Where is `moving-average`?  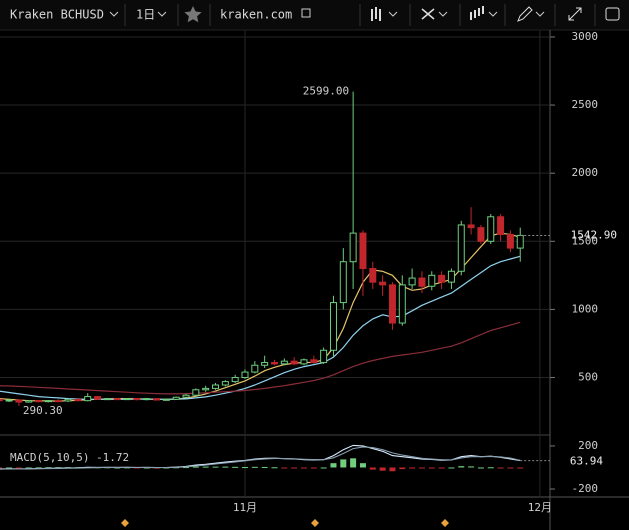 moving-average is located at coordinates (260, 358).